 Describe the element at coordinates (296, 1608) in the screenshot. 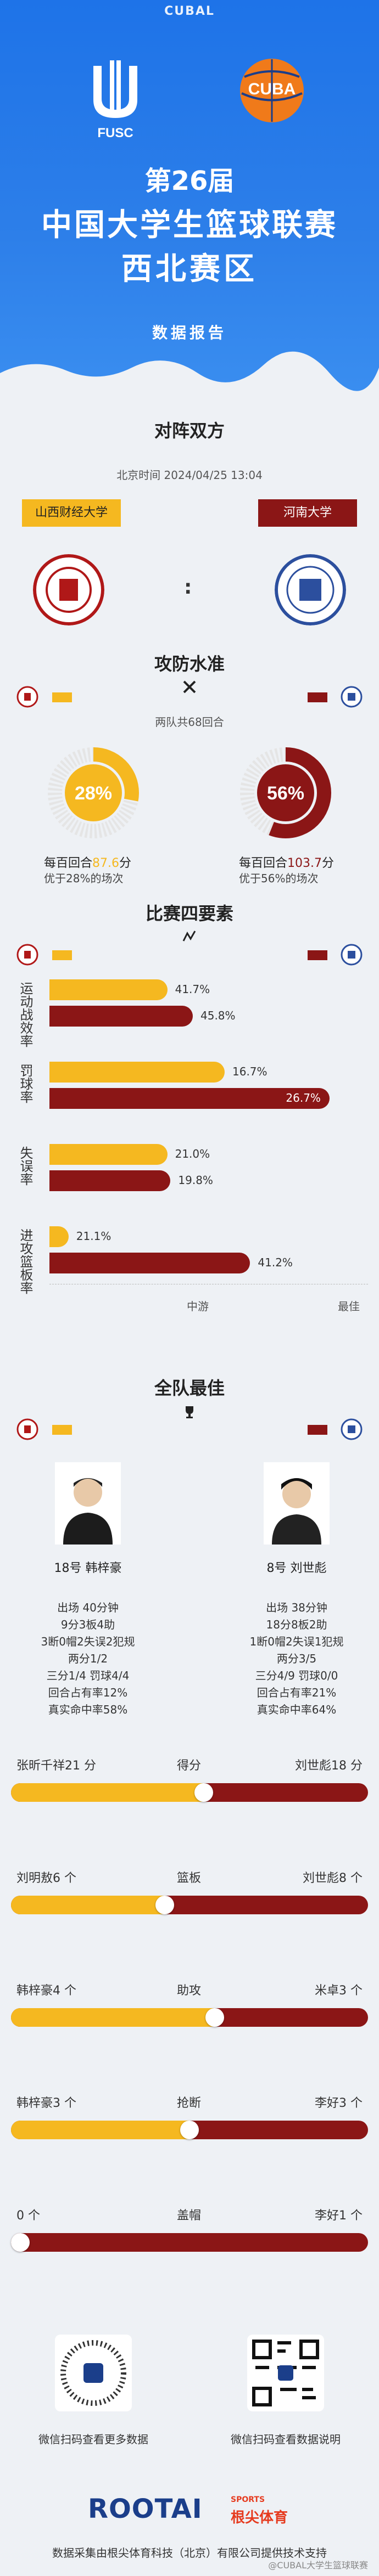

I see `away-player-stat-line: 出场 38分钟` at that location.